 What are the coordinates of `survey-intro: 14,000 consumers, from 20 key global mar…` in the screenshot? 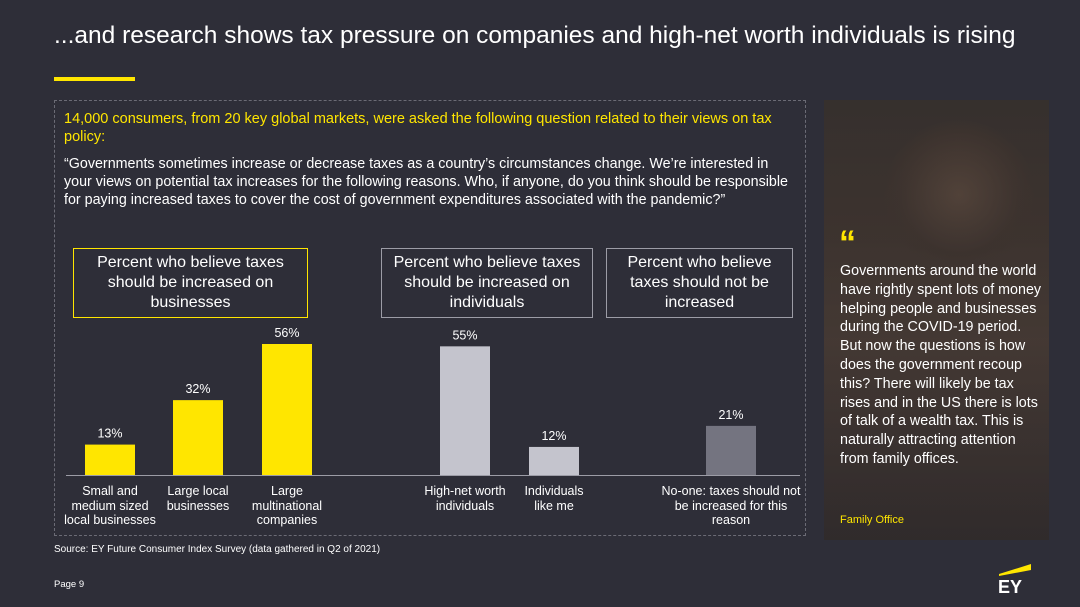 It's located at (418, 128).